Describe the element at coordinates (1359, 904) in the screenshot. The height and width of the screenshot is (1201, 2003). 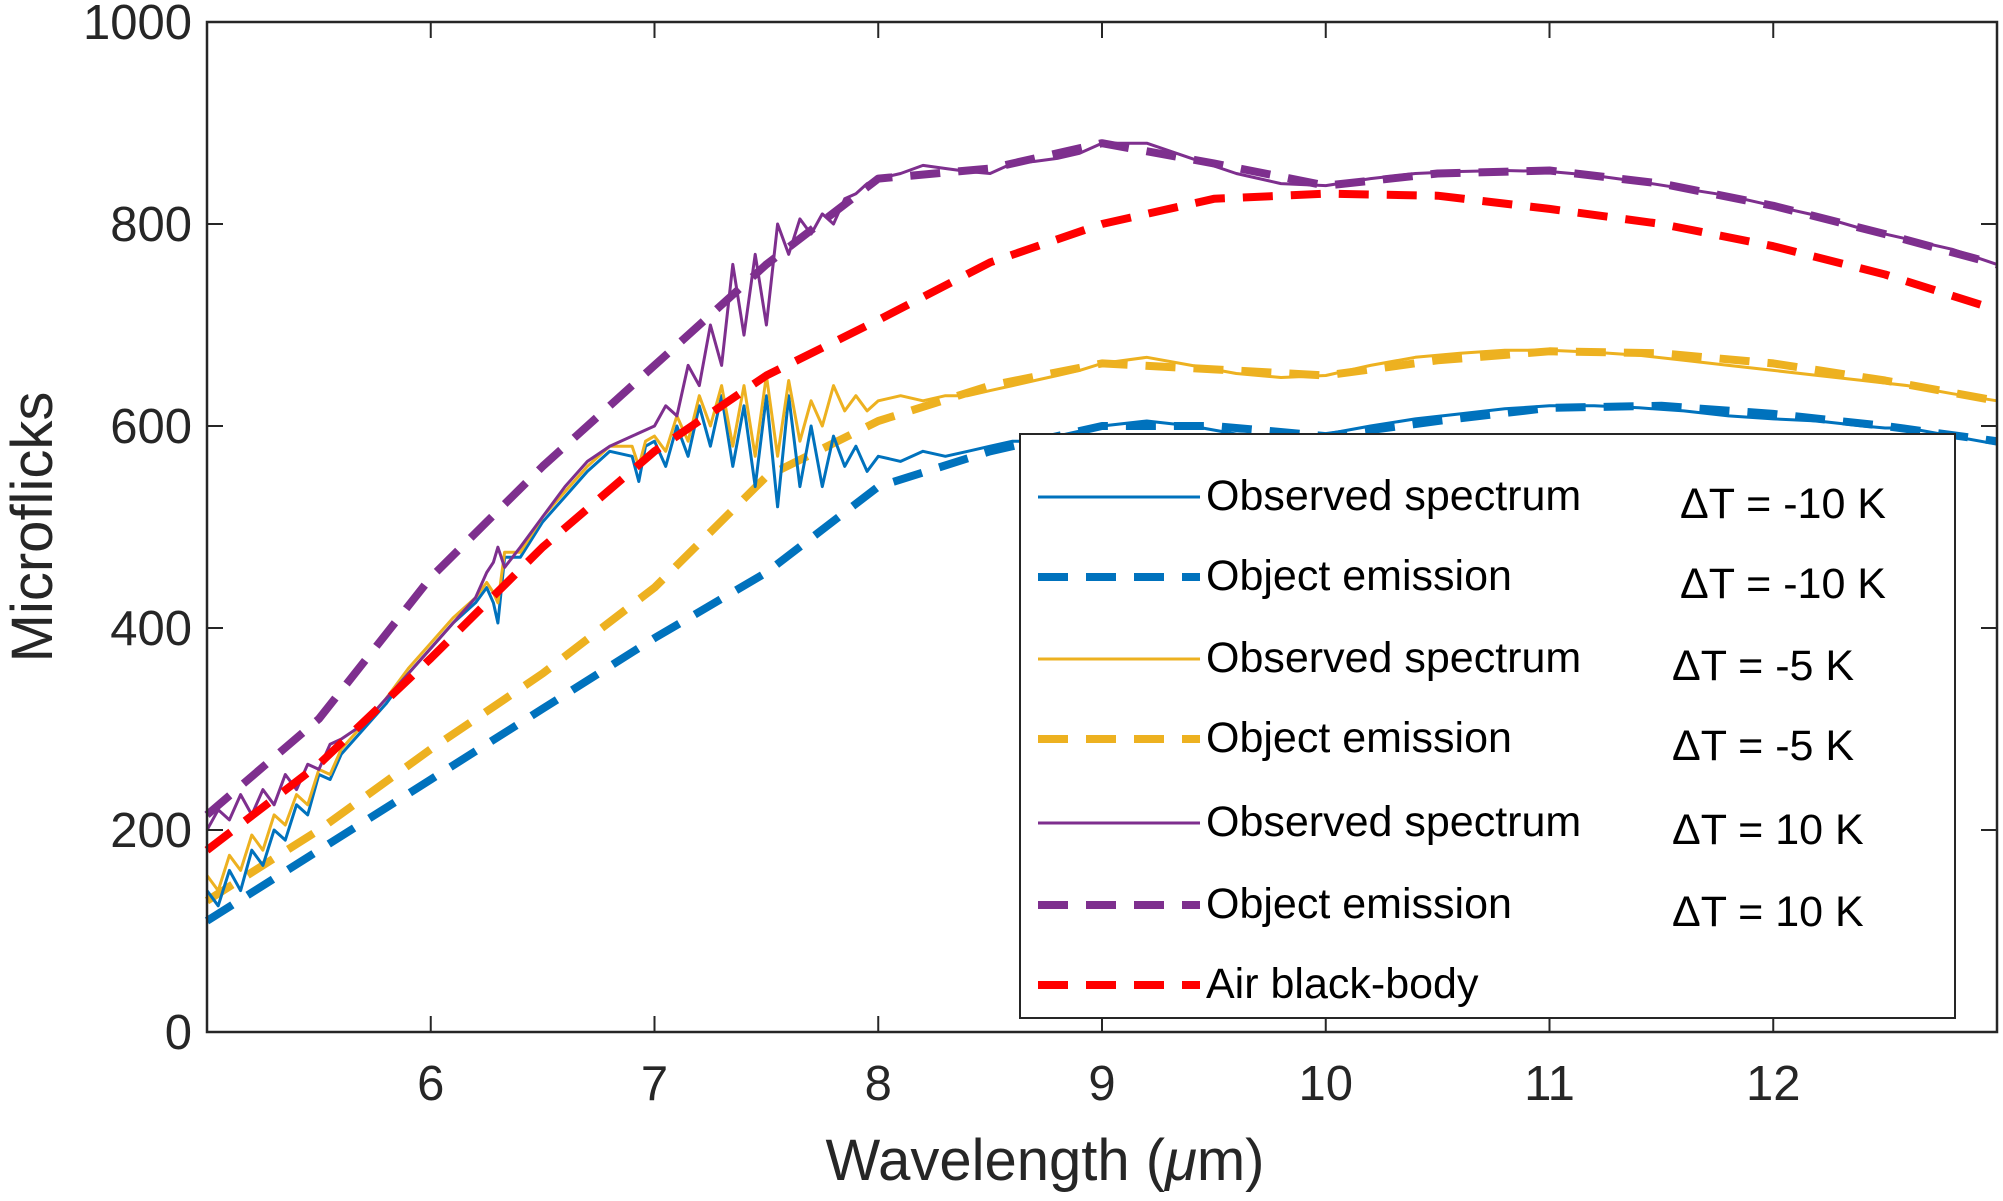
I see `legend-label-5: Object emission` at that location.